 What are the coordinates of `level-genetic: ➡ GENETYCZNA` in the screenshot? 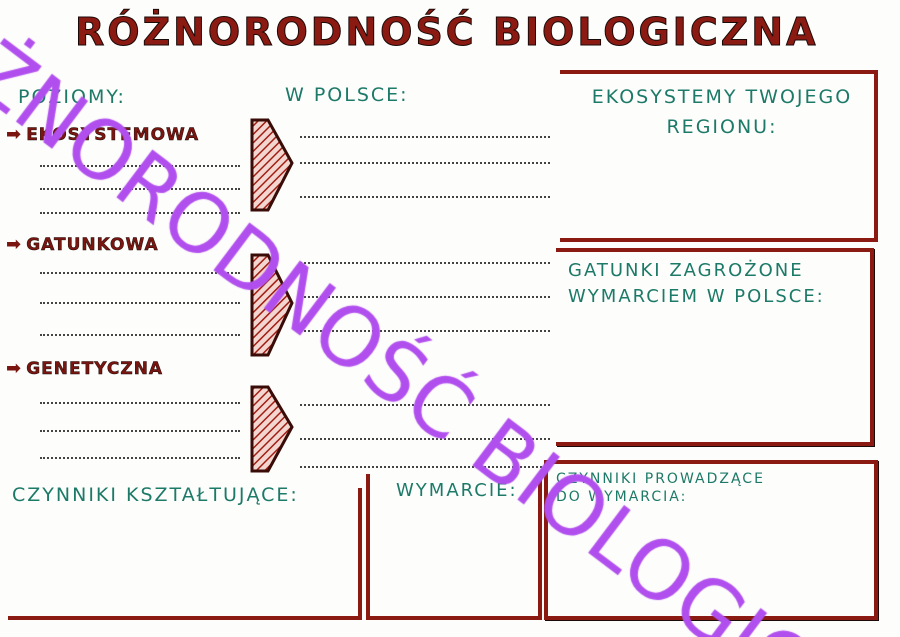 It's located at (84, 368).